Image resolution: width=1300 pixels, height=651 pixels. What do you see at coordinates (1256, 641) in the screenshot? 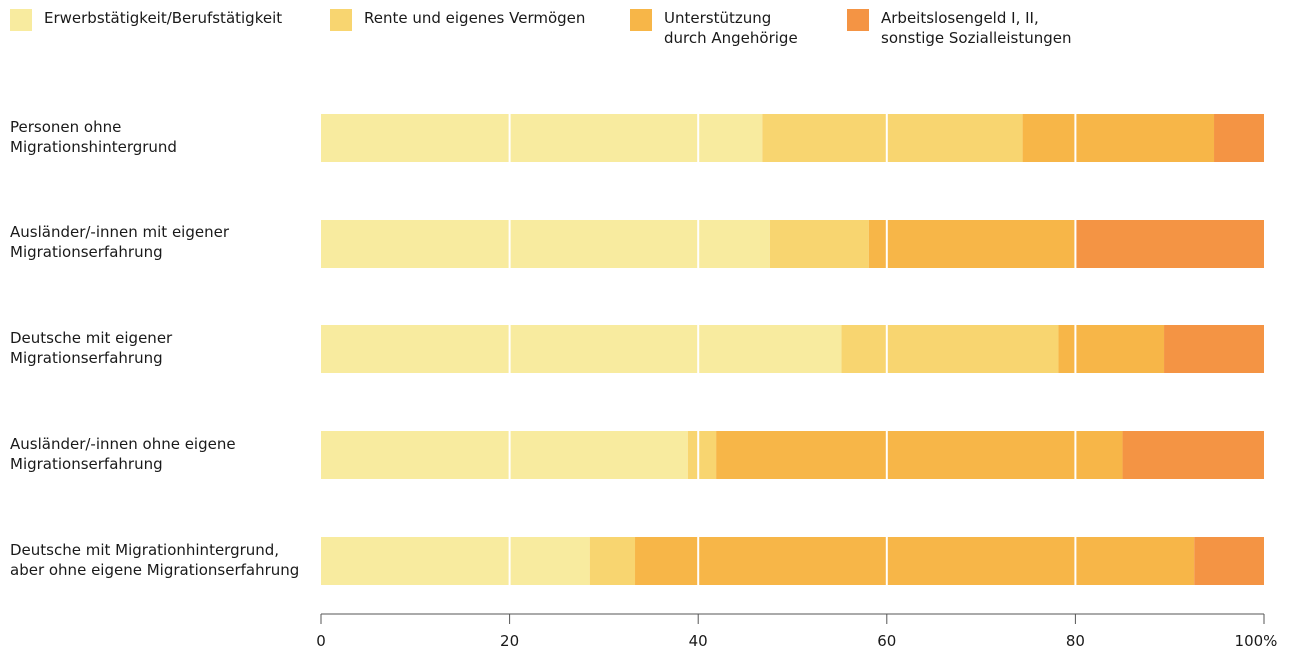
I see `x-tick-label-100: 100%` at bounding box center [1256, 641].